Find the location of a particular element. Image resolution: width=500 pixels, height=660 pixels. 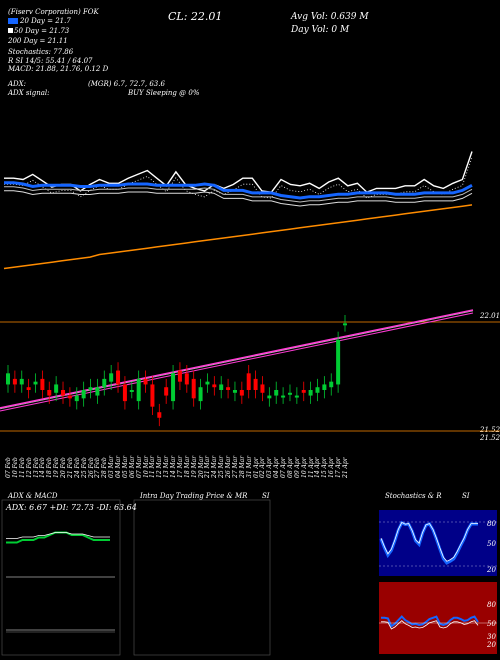

date-label: 10 Feb is located at coordinates (15, 467).